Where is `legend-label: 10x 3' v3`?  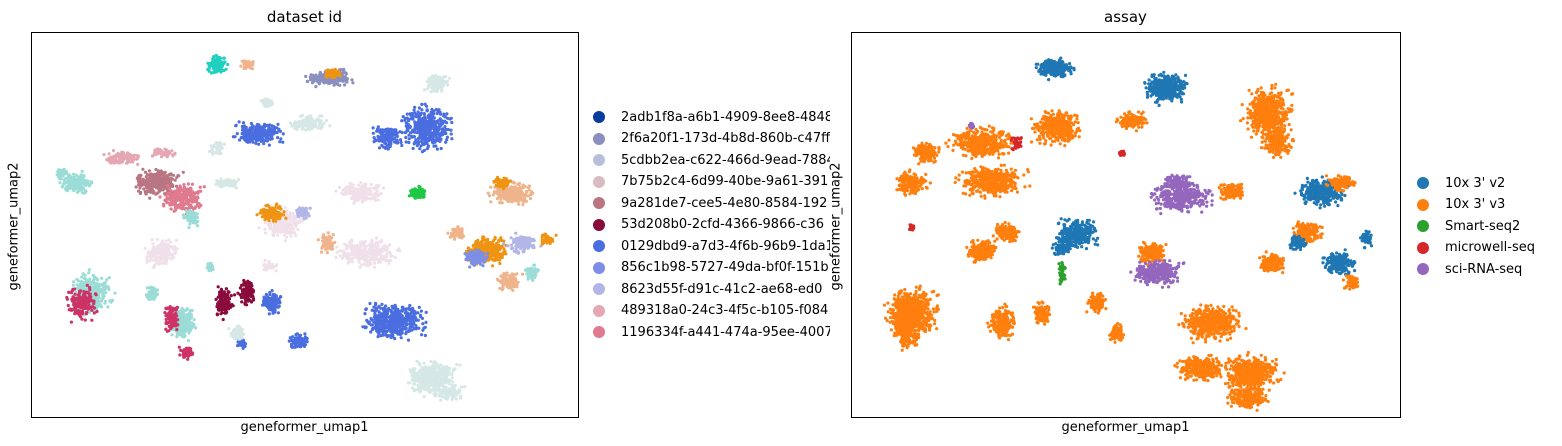
legend-label: 10x 3' v3 is located at coordinates (1475, 204).